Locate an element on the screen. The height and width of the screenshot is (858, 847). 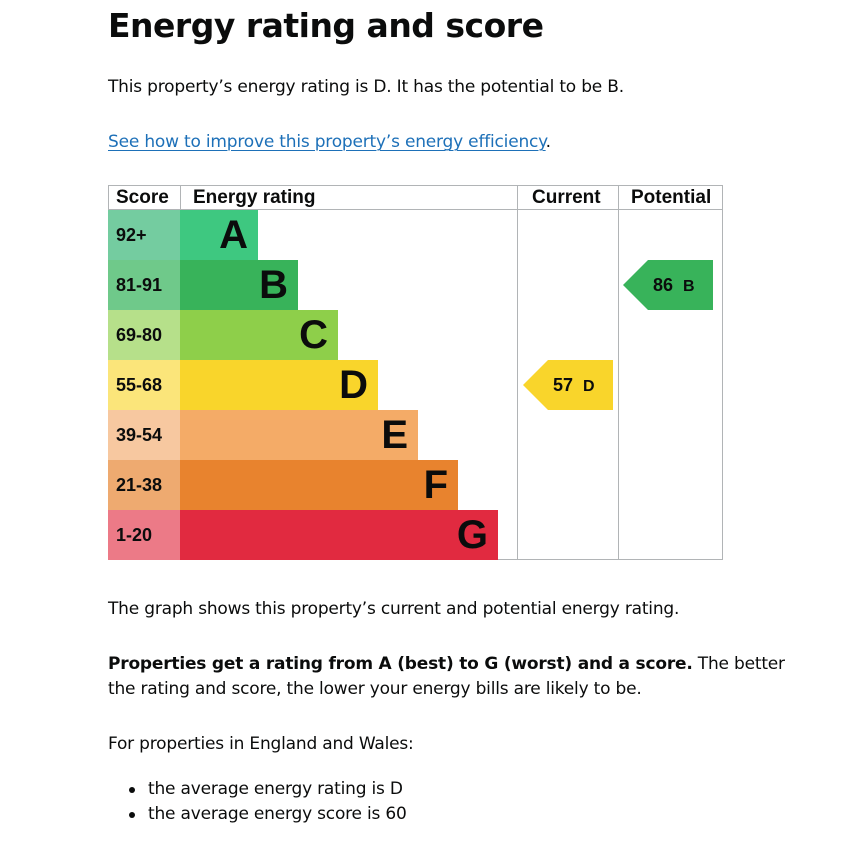
score-cell-a: 92+ is located at coordinates (144, 235).